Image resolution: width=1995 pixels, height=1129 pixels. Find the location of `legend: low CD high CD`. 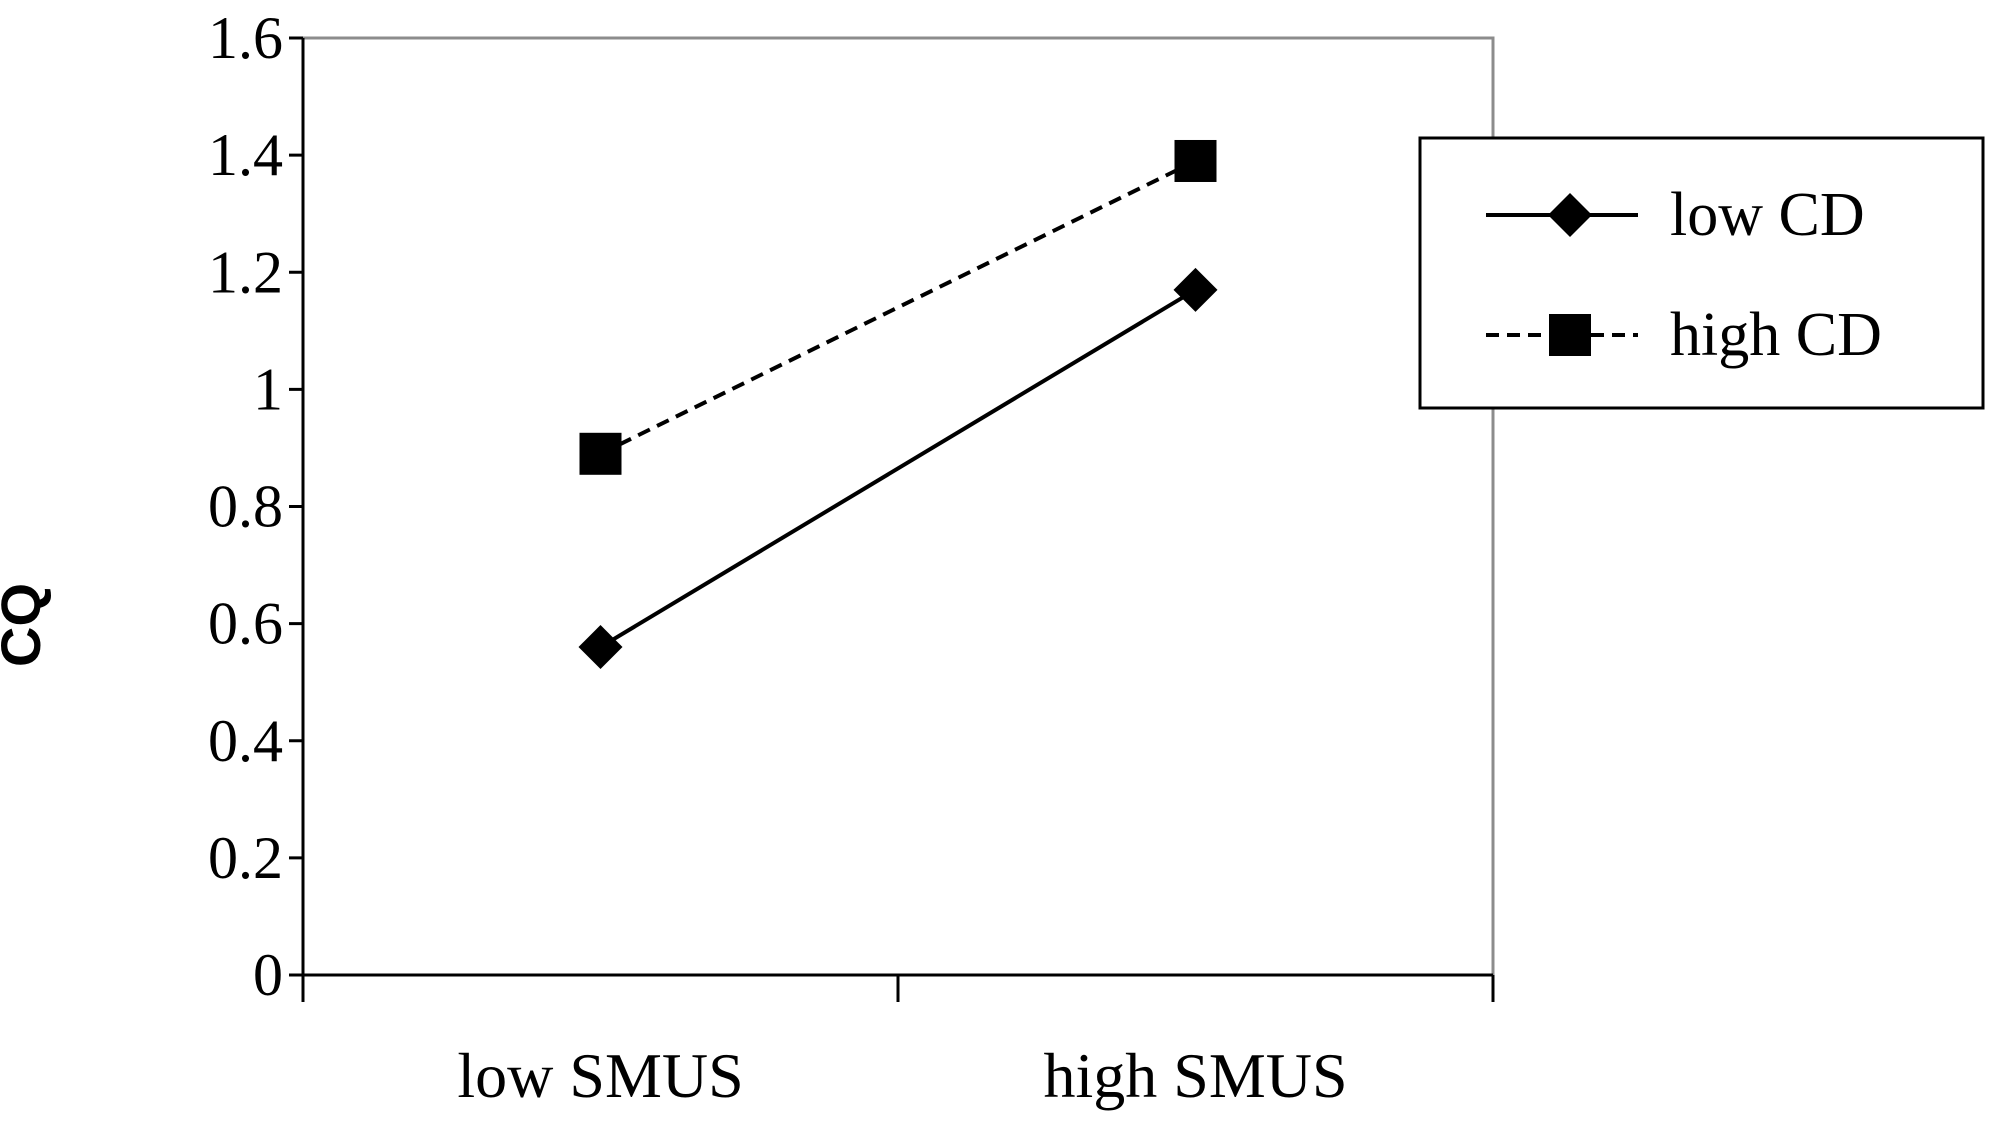

legend: low CD high CD is located at coordinates (1701, 273).